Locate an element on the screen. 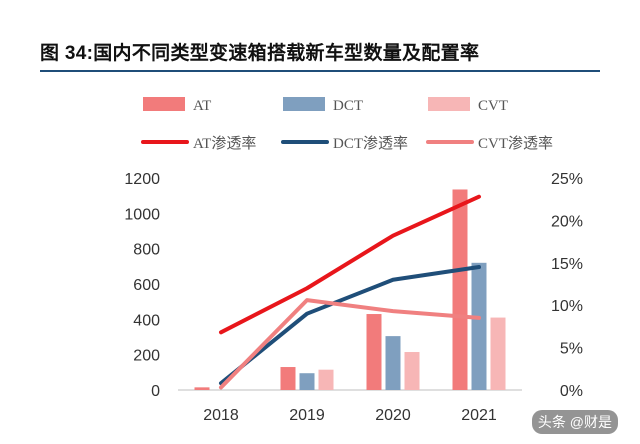 The height and width of the screenshot is (444, 640). bar-at-2021 is located at coordinates (460, 289).